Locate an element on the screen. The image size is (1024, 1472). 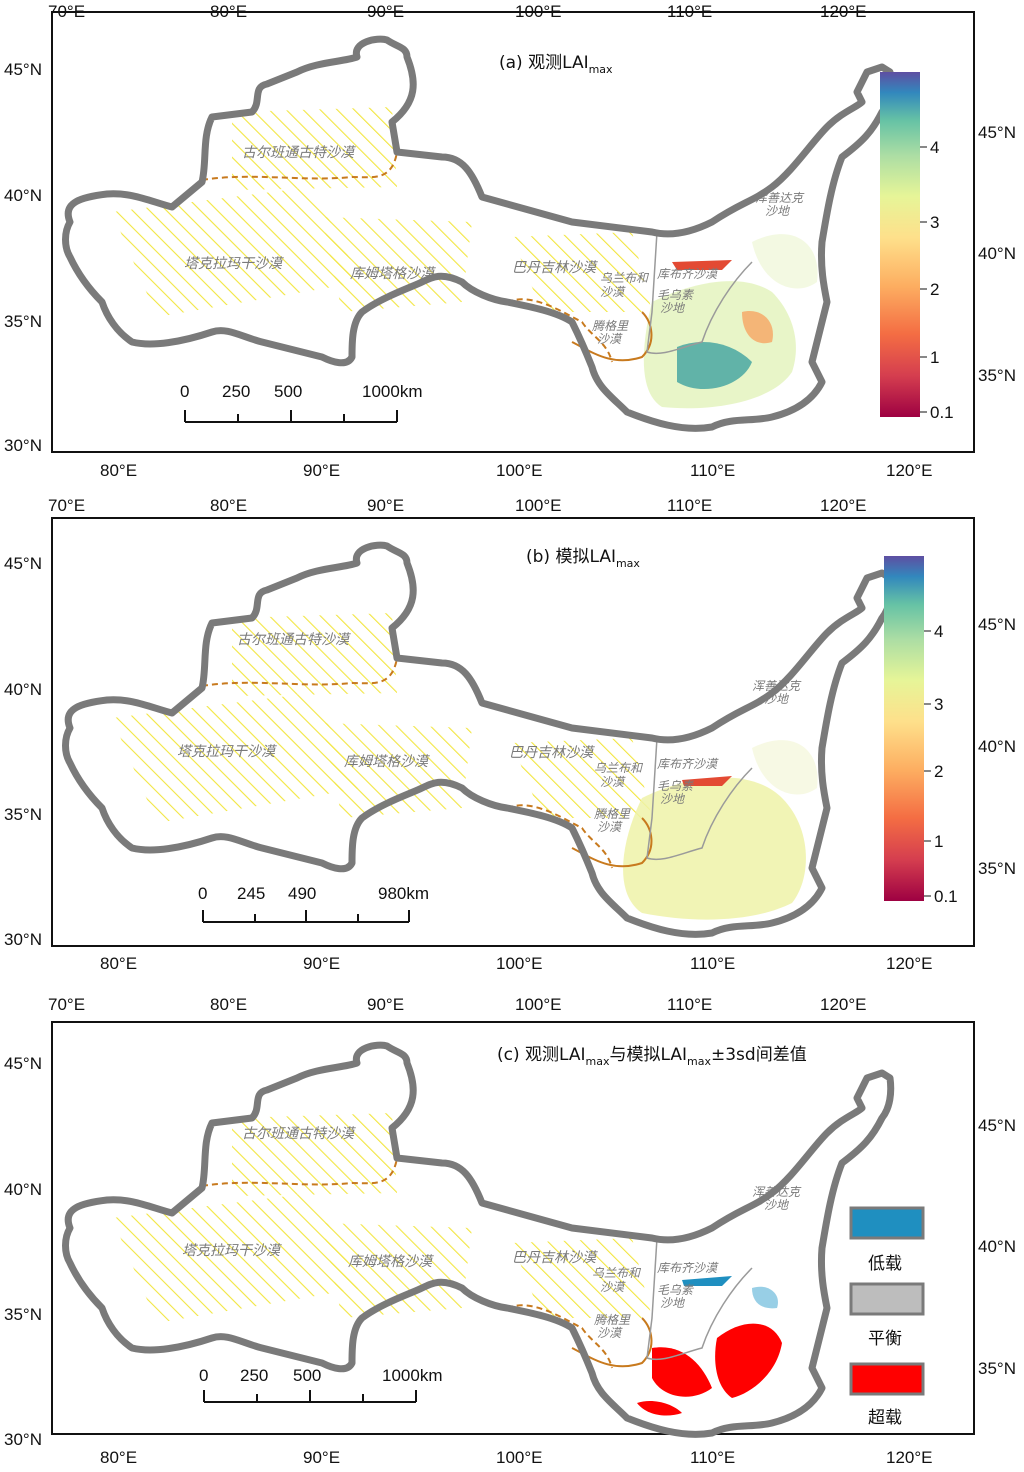
label-badain-jaran: 巴丹吉林沙漠 is located at coordinates (555, 1258).